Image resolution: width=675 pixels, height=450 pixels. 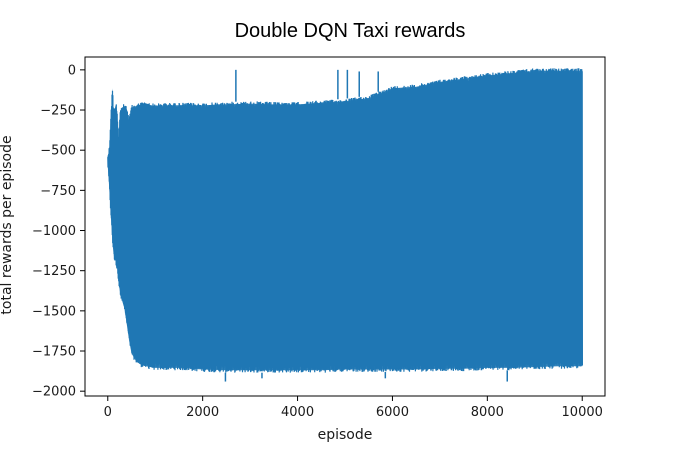 I want to click on y-tick-label: −250, so click(x=58, y=111).